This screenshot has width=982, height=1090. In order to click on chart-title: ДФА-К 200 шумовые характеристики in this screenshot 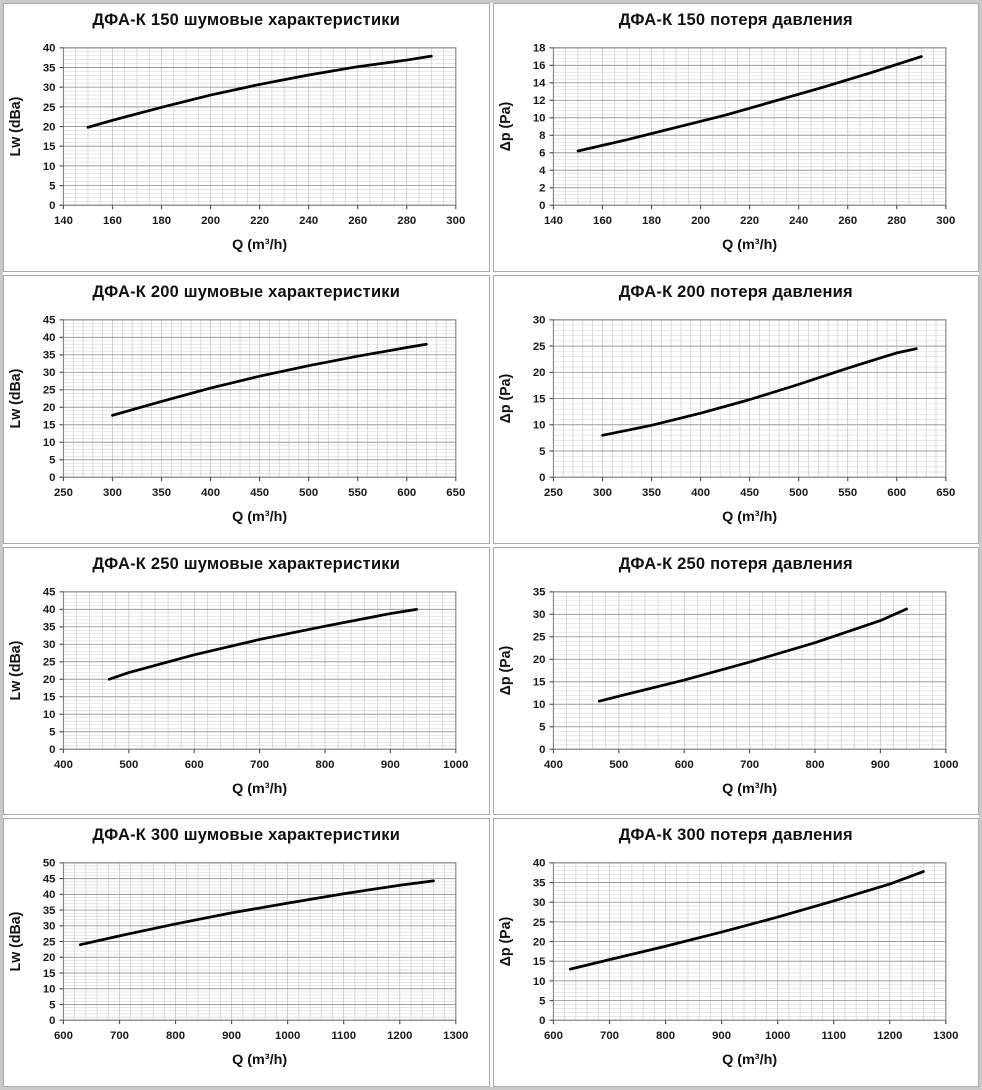, I will do `click(246, 291)`.